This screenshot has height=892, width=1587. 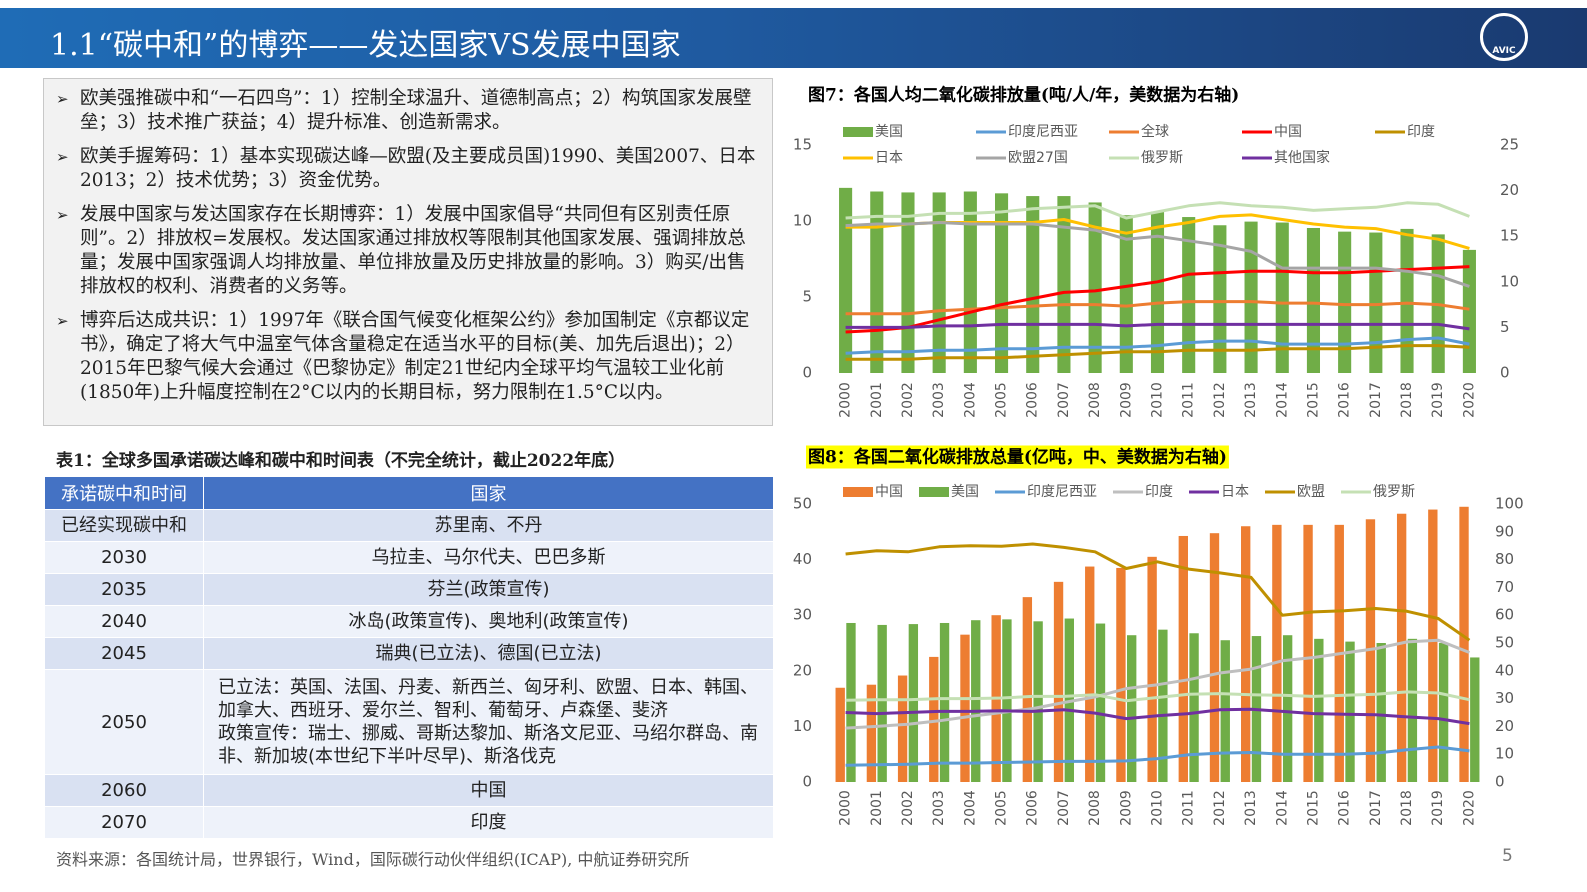 I want to click on x-tick-label: 2004, so click(x=970, y=808).